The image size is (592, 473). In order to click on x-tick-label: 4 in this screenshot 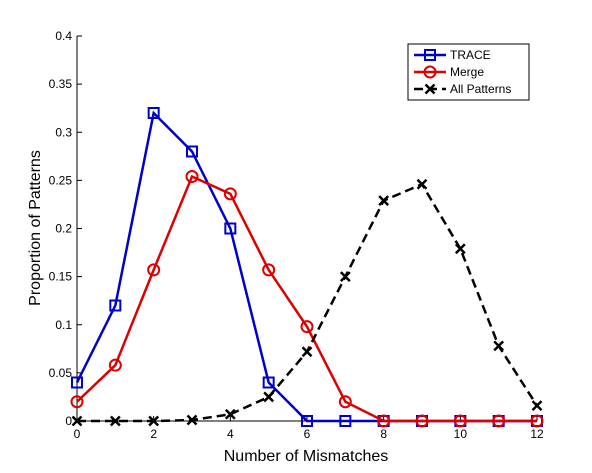, I will do `click(230, 434)`.